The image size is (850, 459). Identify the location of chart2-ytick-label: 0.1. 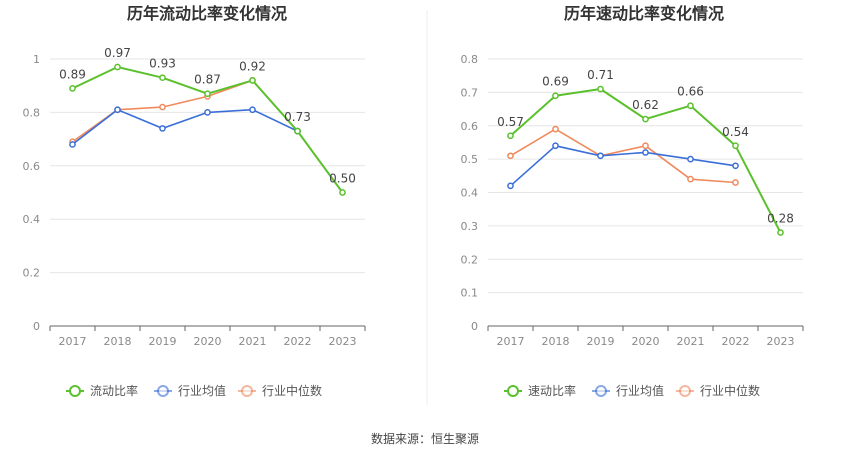
(470, 293).